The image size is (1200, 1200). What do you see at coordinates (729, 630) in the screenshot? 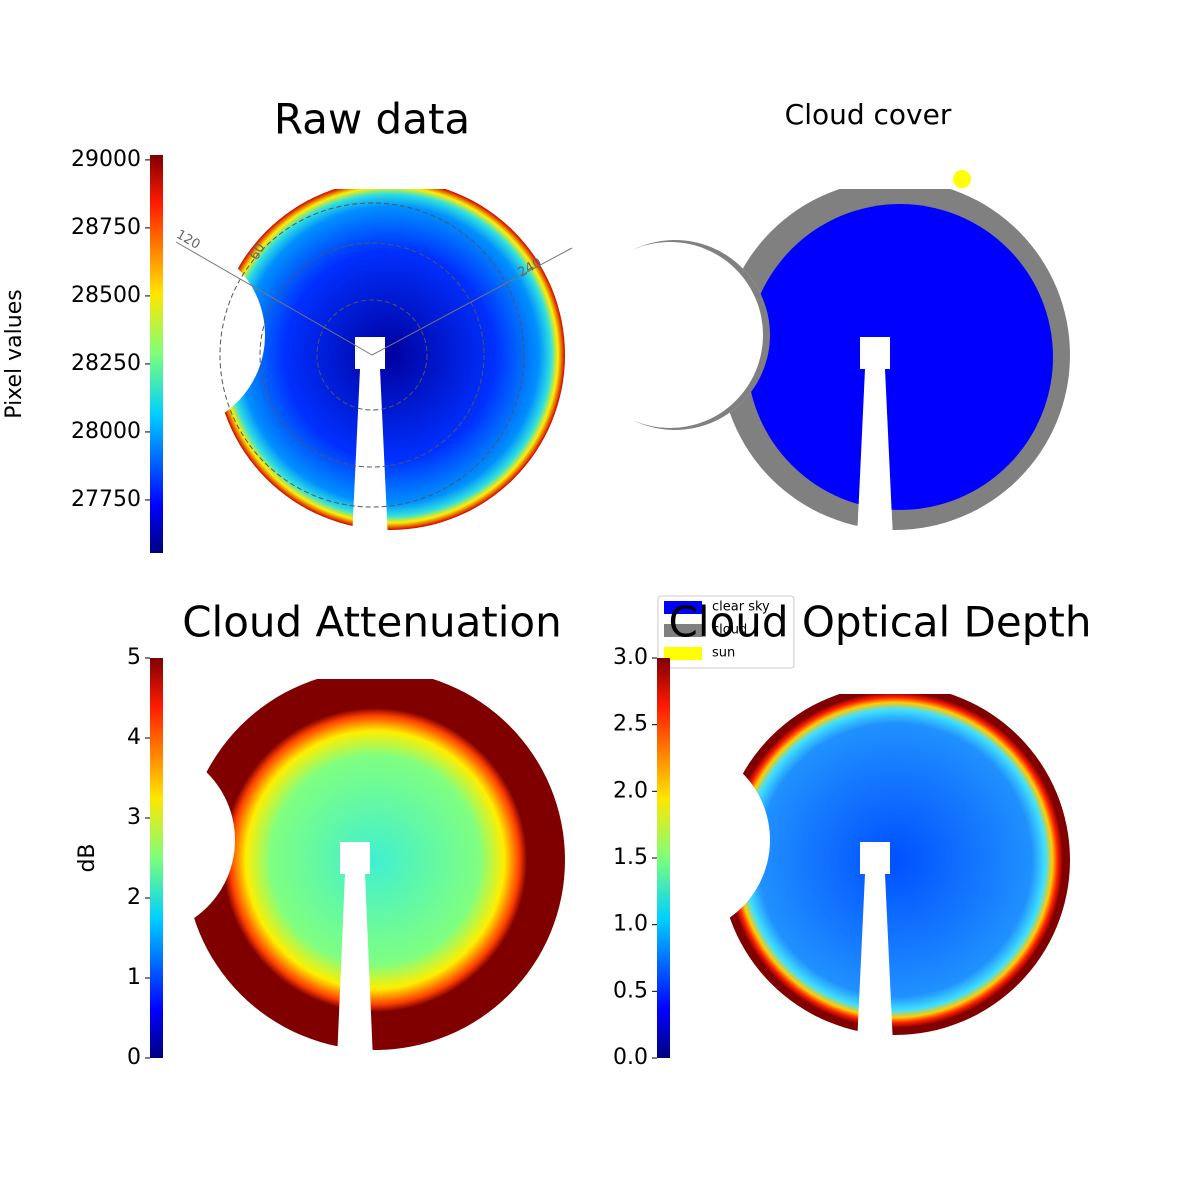
I see `legend-label: cloud` at bounding box center [729, 630].